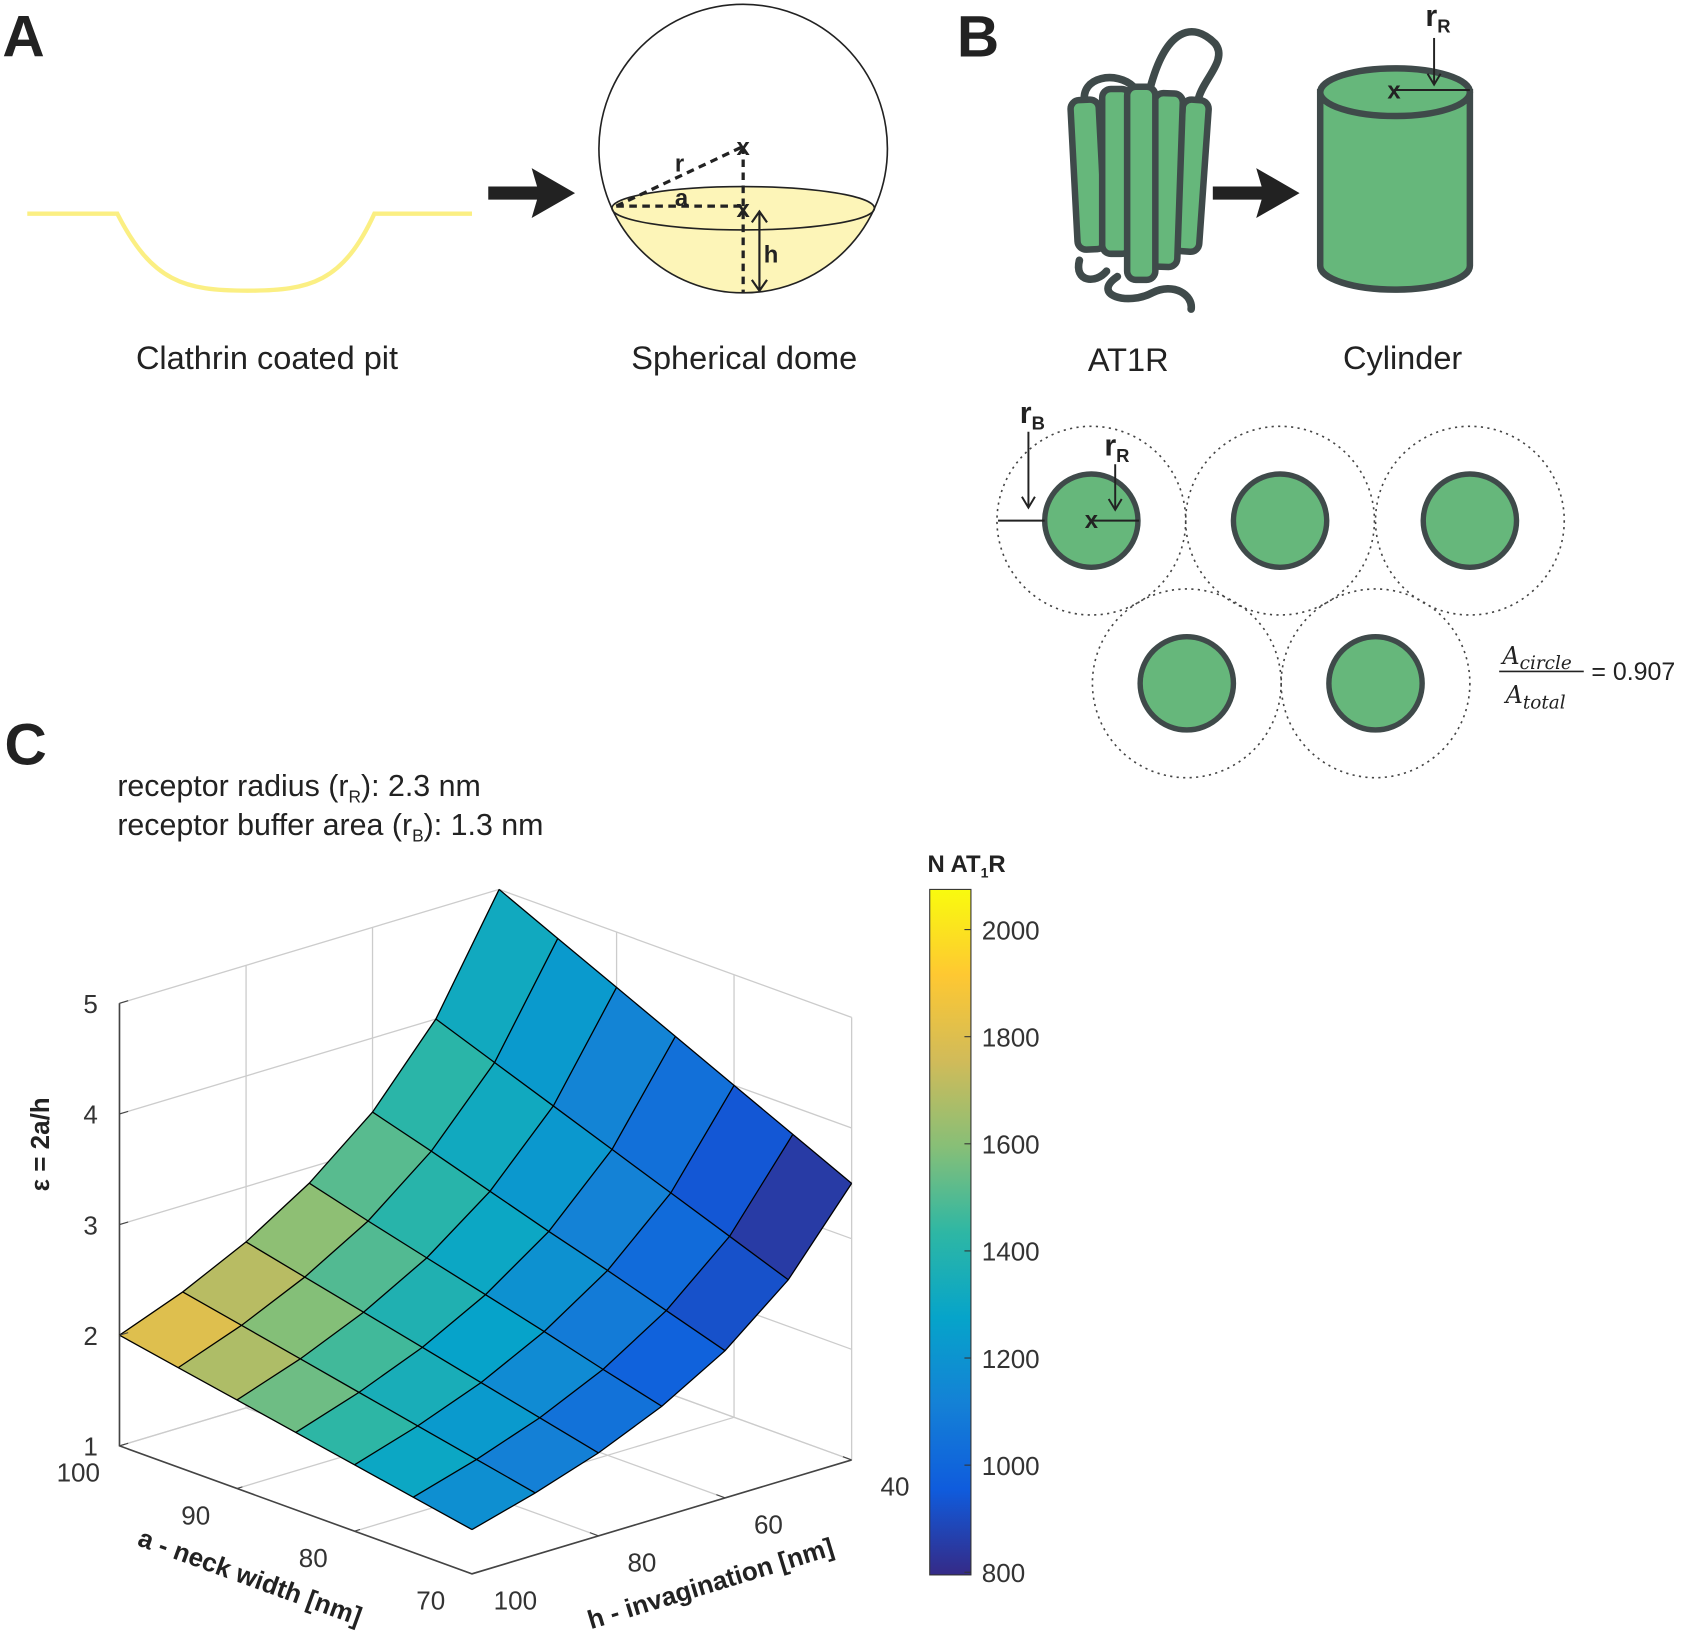 Image resolution: width=1700 pixels, height=1640 pixels. I want to click on formula-numerator: Acircle, so click(1535, 658).